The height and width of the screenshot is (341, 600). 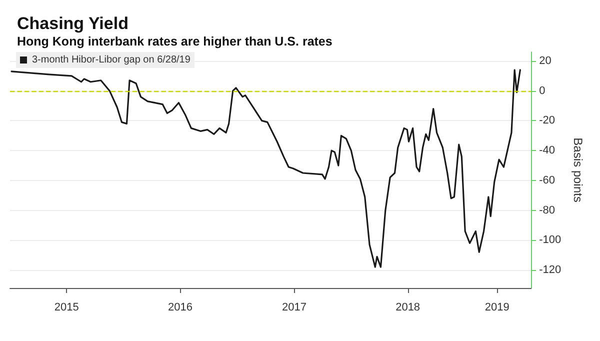 What do you see at coordinates (547, 180) in the screenshot?
I see `y-tick-label: -60` at bounding box center [547, 180].